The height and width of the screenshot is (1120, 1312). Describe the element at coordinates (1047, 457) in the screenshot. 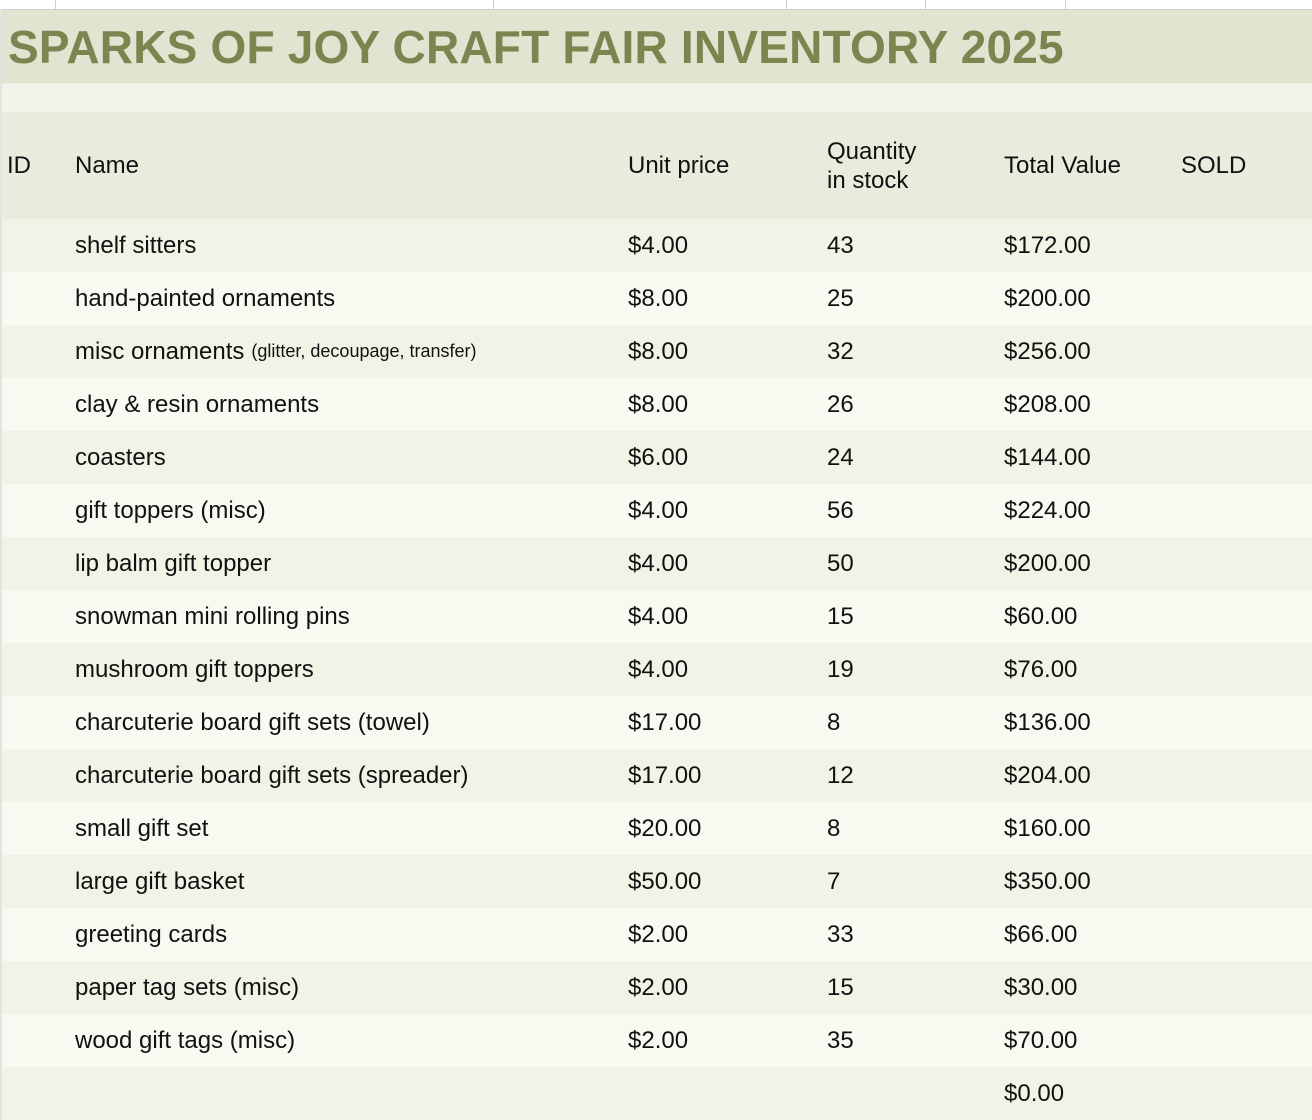

I see `cell-total-value: $144.00` at that location.